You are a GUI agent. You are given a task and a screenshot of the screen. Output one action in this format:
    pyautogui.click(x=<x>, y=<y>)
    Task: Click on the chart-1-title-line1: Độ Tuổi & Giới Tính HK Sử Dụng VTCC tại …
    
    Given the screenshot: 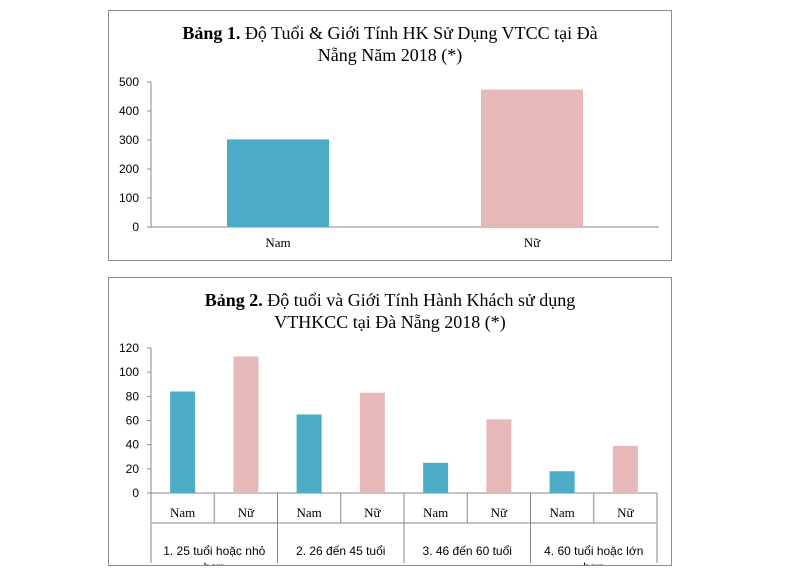 What is the action you would take?
    pyautogui.click(x=421, y=33)
    